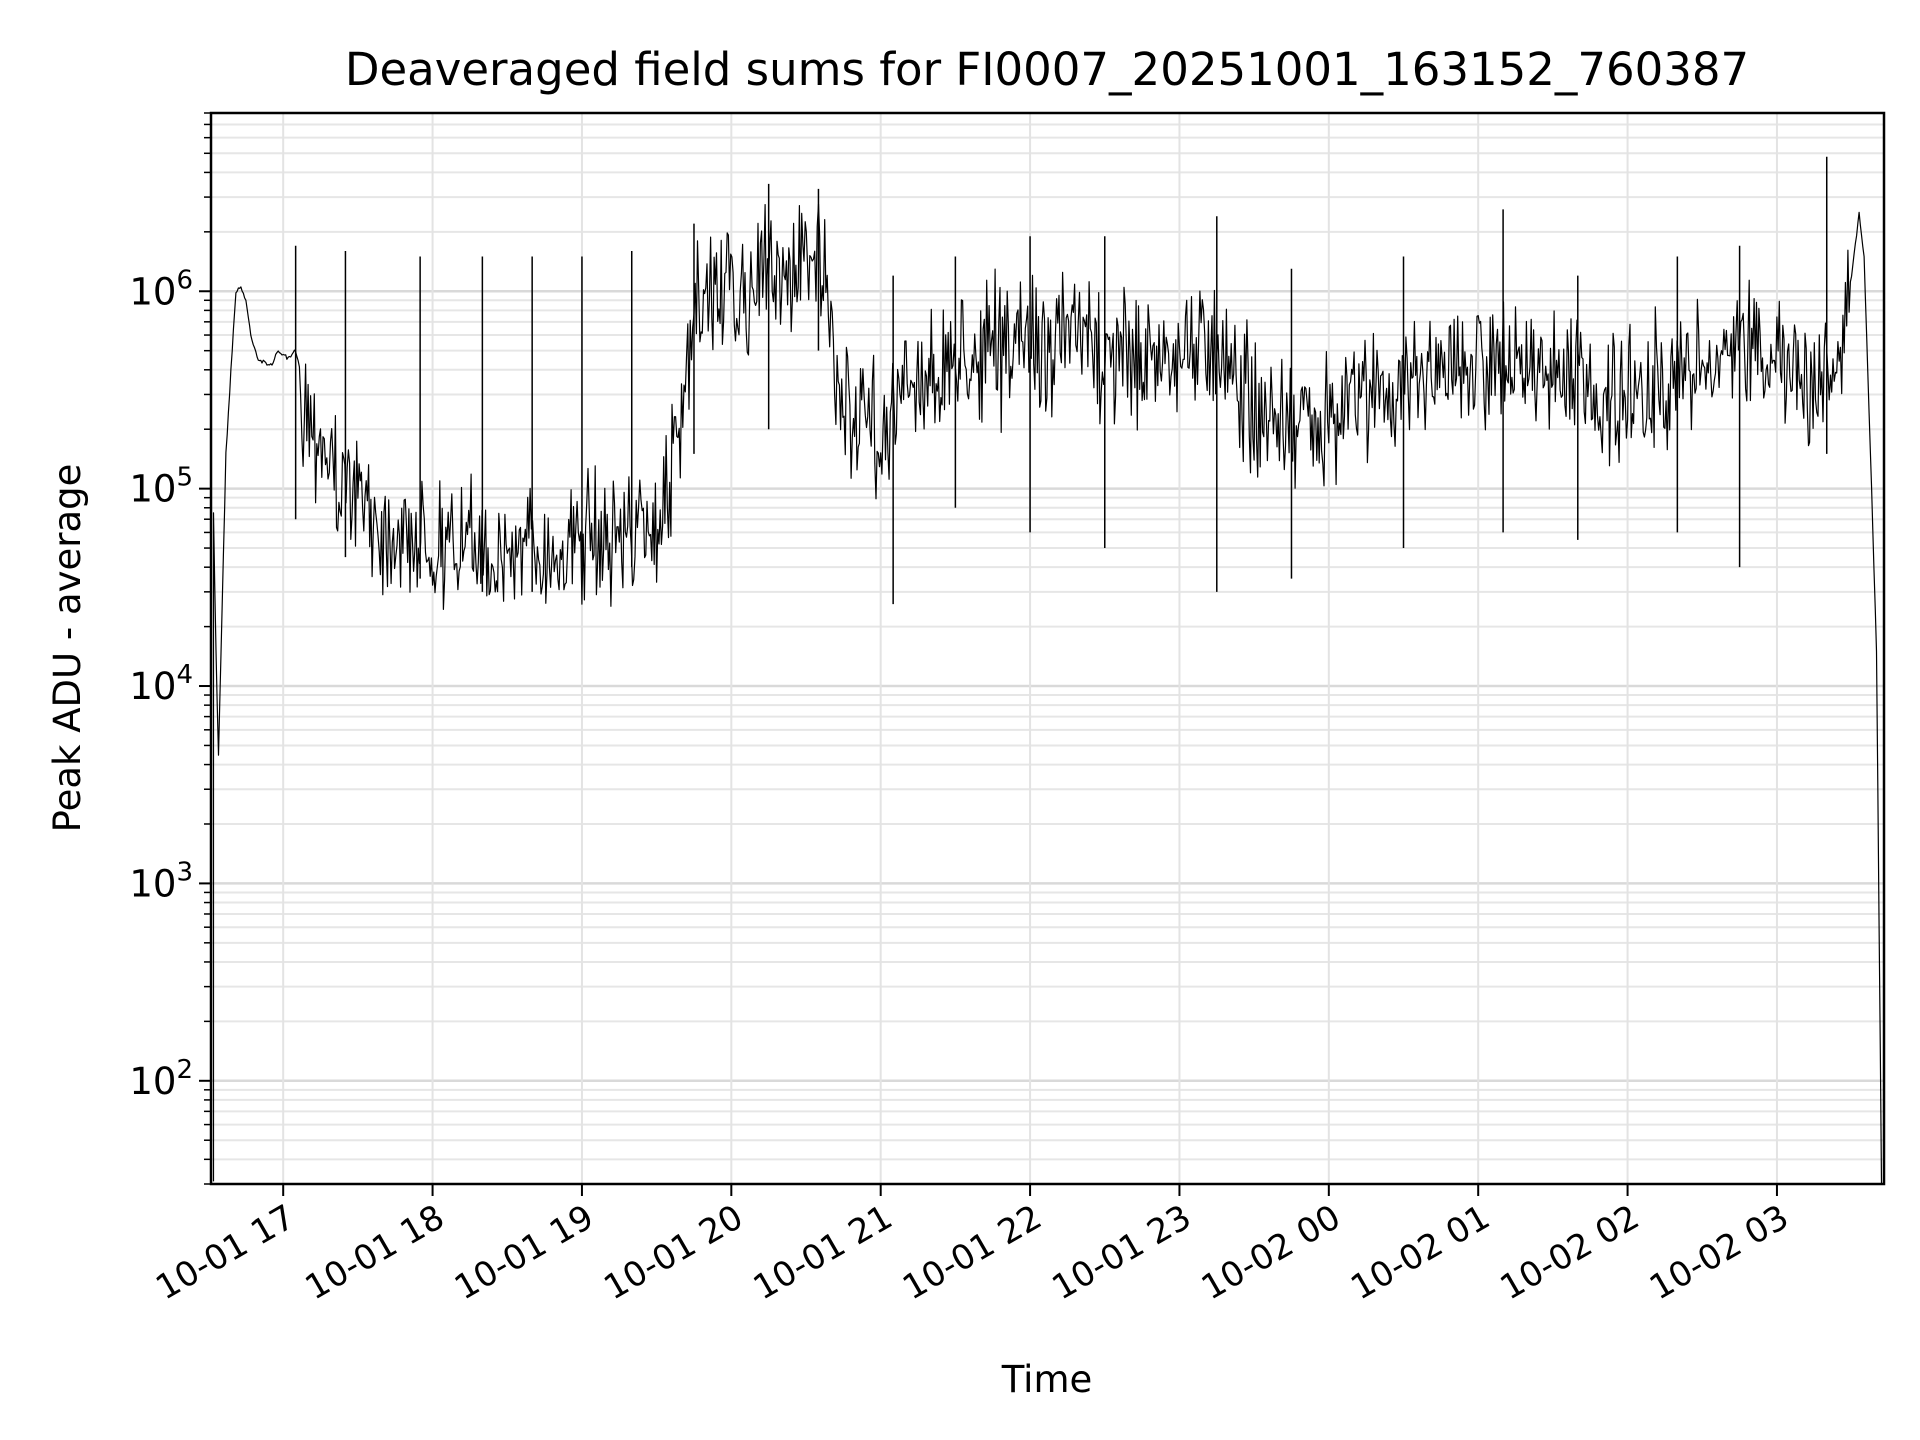 The image size is (1920, 1440). Describe the element at coordinates (170, 648) in the screenshot. I see `y-axis: 102 103 104 105 106` at that location.